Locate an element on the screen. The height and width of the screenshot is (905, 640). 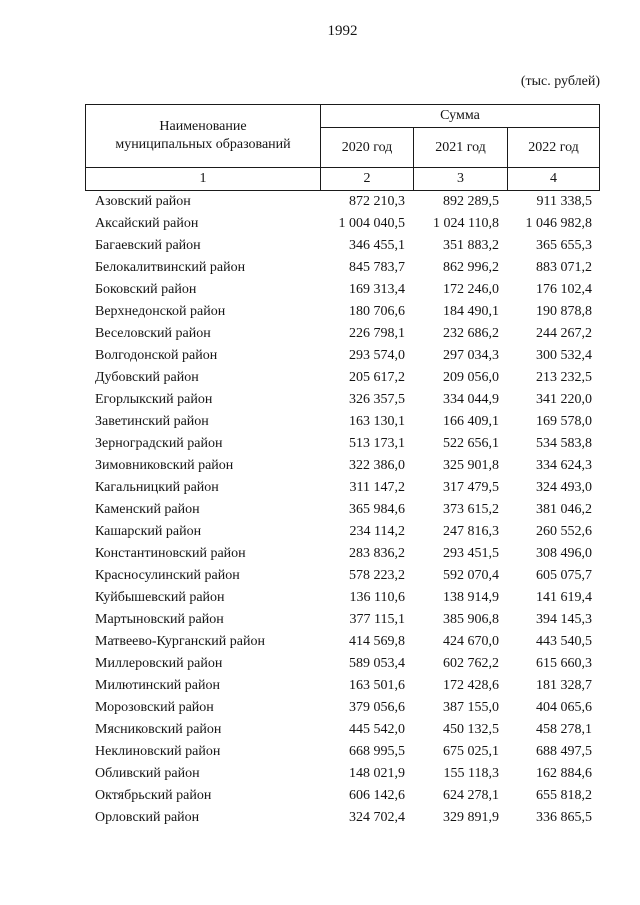
units-note: (тыс. рублей) is located at coordinates (560, 81).